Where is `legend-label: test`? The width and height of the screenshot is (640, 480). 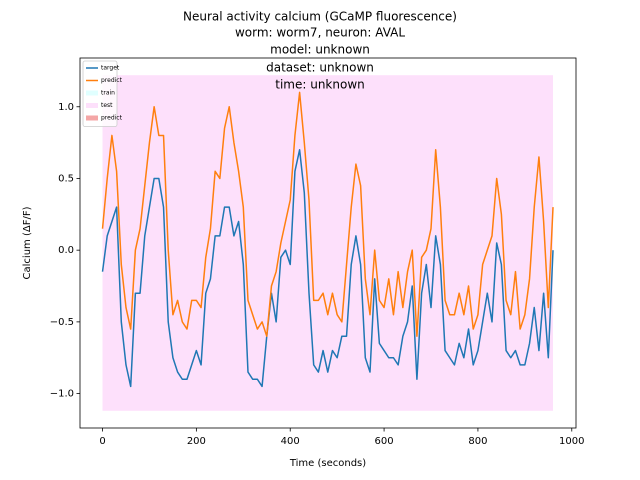
legend-label: test is located at coordinates (107, 105).